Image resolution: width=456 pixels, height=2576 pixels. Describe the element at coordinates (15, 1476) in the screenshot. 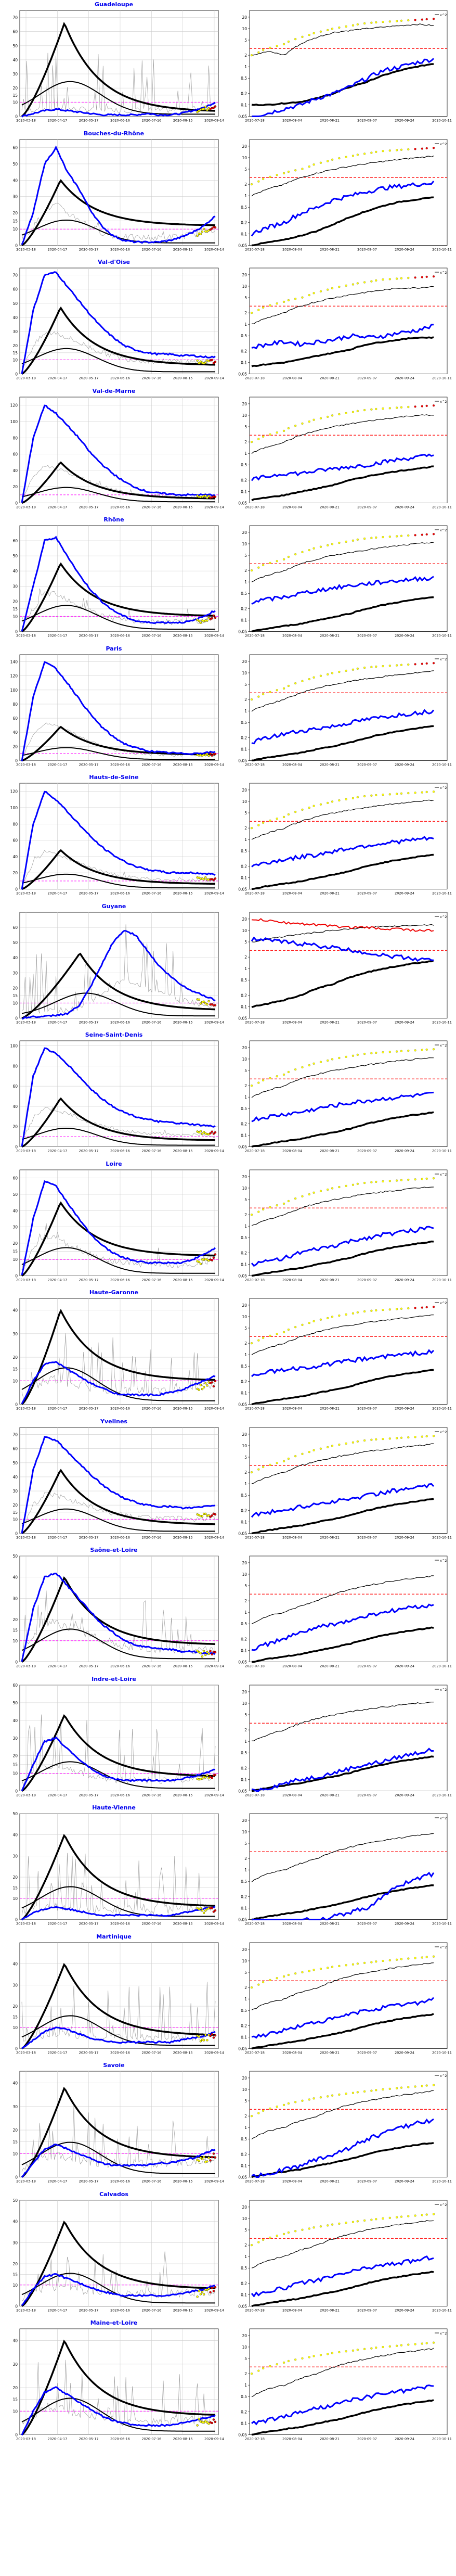

I see `left-y-tick-label: 40` at that location.